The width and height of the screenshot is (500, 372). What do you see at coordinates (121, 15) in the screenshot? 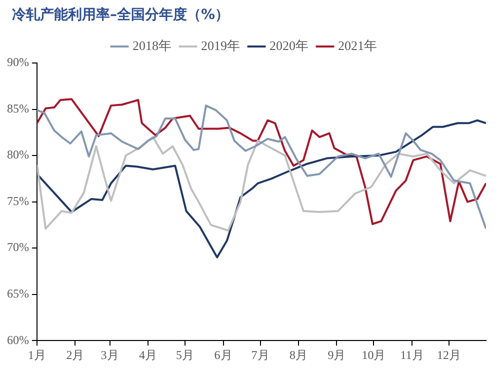
I see `chart-title: 冷轧产能利用率–全国分年度（%）` at bounding box center [121, 15].